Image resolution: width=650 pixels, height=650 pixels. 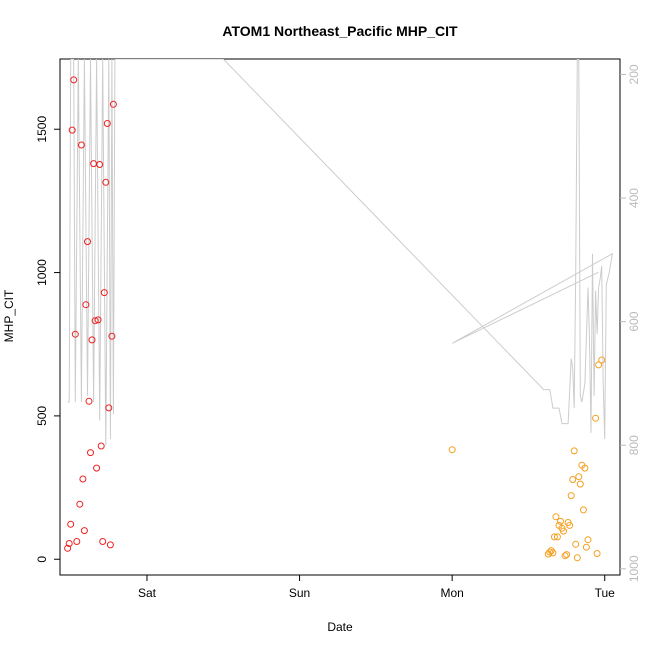 What do you see at coordinates (42, 272) in the screenshot?
I see `y-tick-label: 1000` at bounding box center [42, 272].